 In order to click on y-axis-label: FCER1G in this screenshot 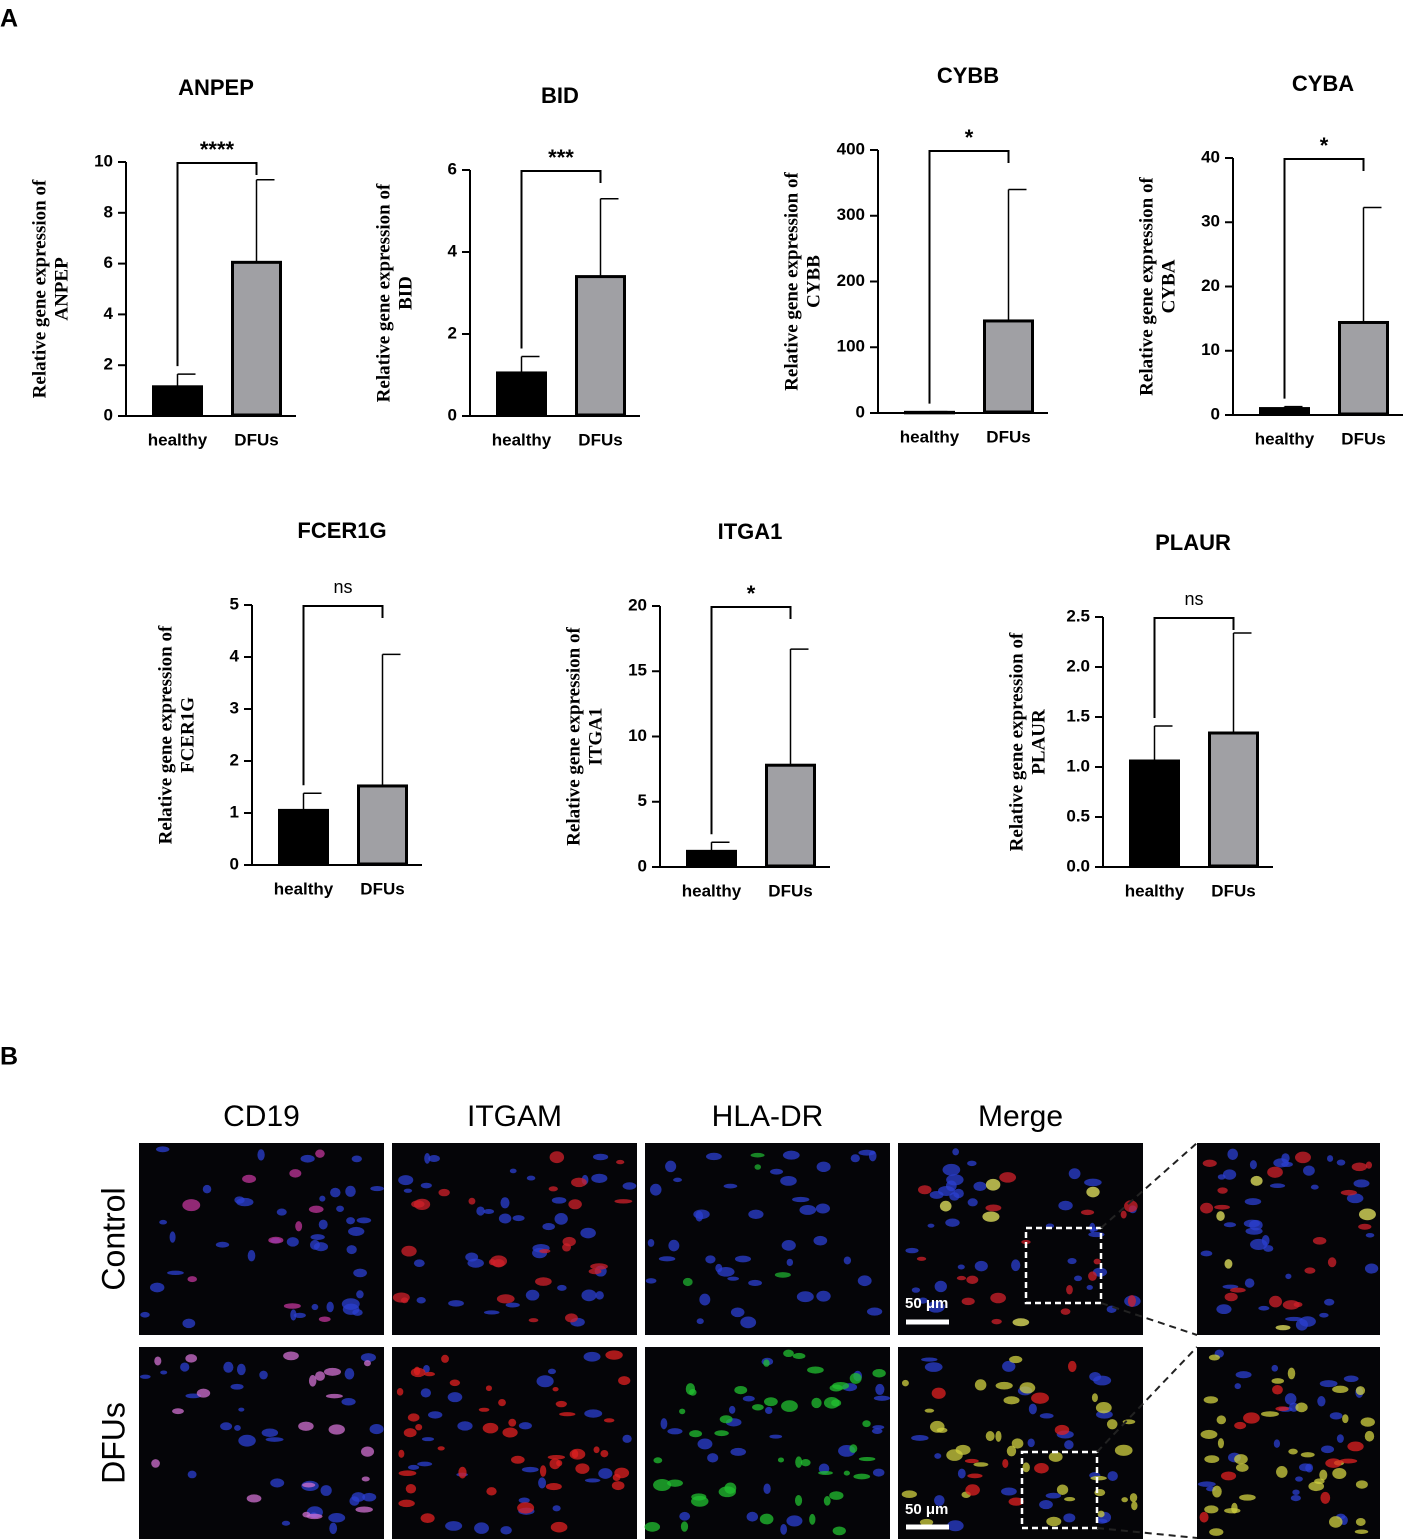, I will do `click(187, 735)`.